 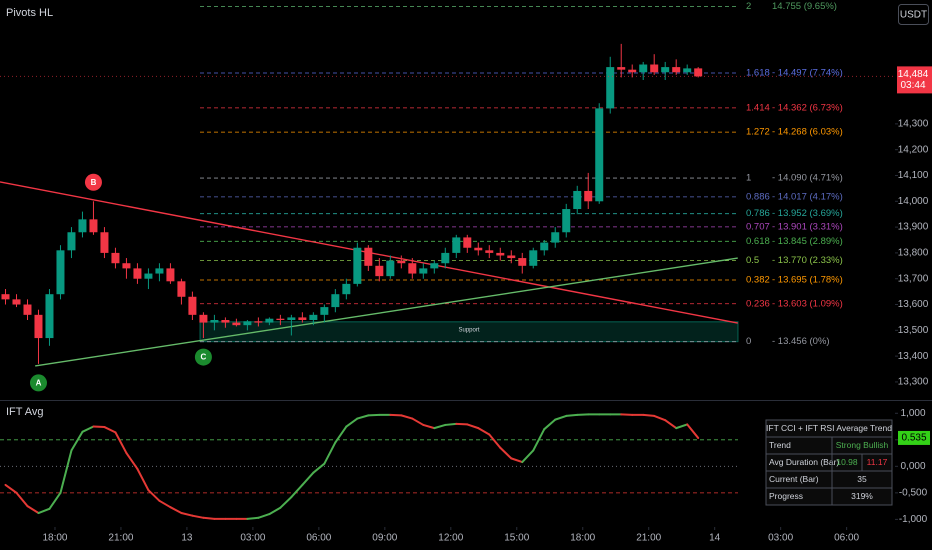 What do you see at coordinates (516, 538) in the screenshot?
I see `x-tick-label: 15:00` at bounding box center [516, 538].